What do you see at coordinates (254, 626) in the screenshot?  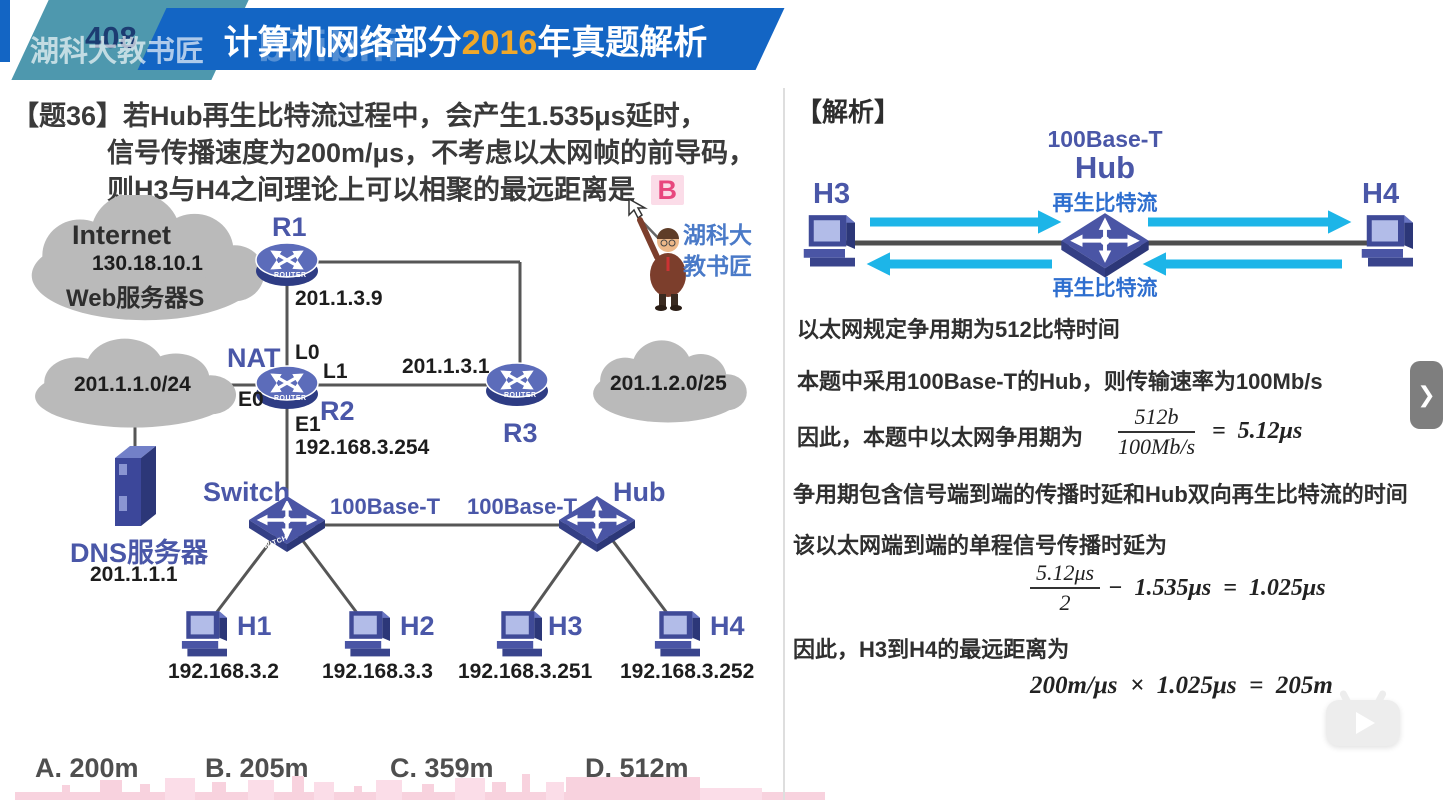 I see `host-h1-label: H1` at bounding box center [254, 626].